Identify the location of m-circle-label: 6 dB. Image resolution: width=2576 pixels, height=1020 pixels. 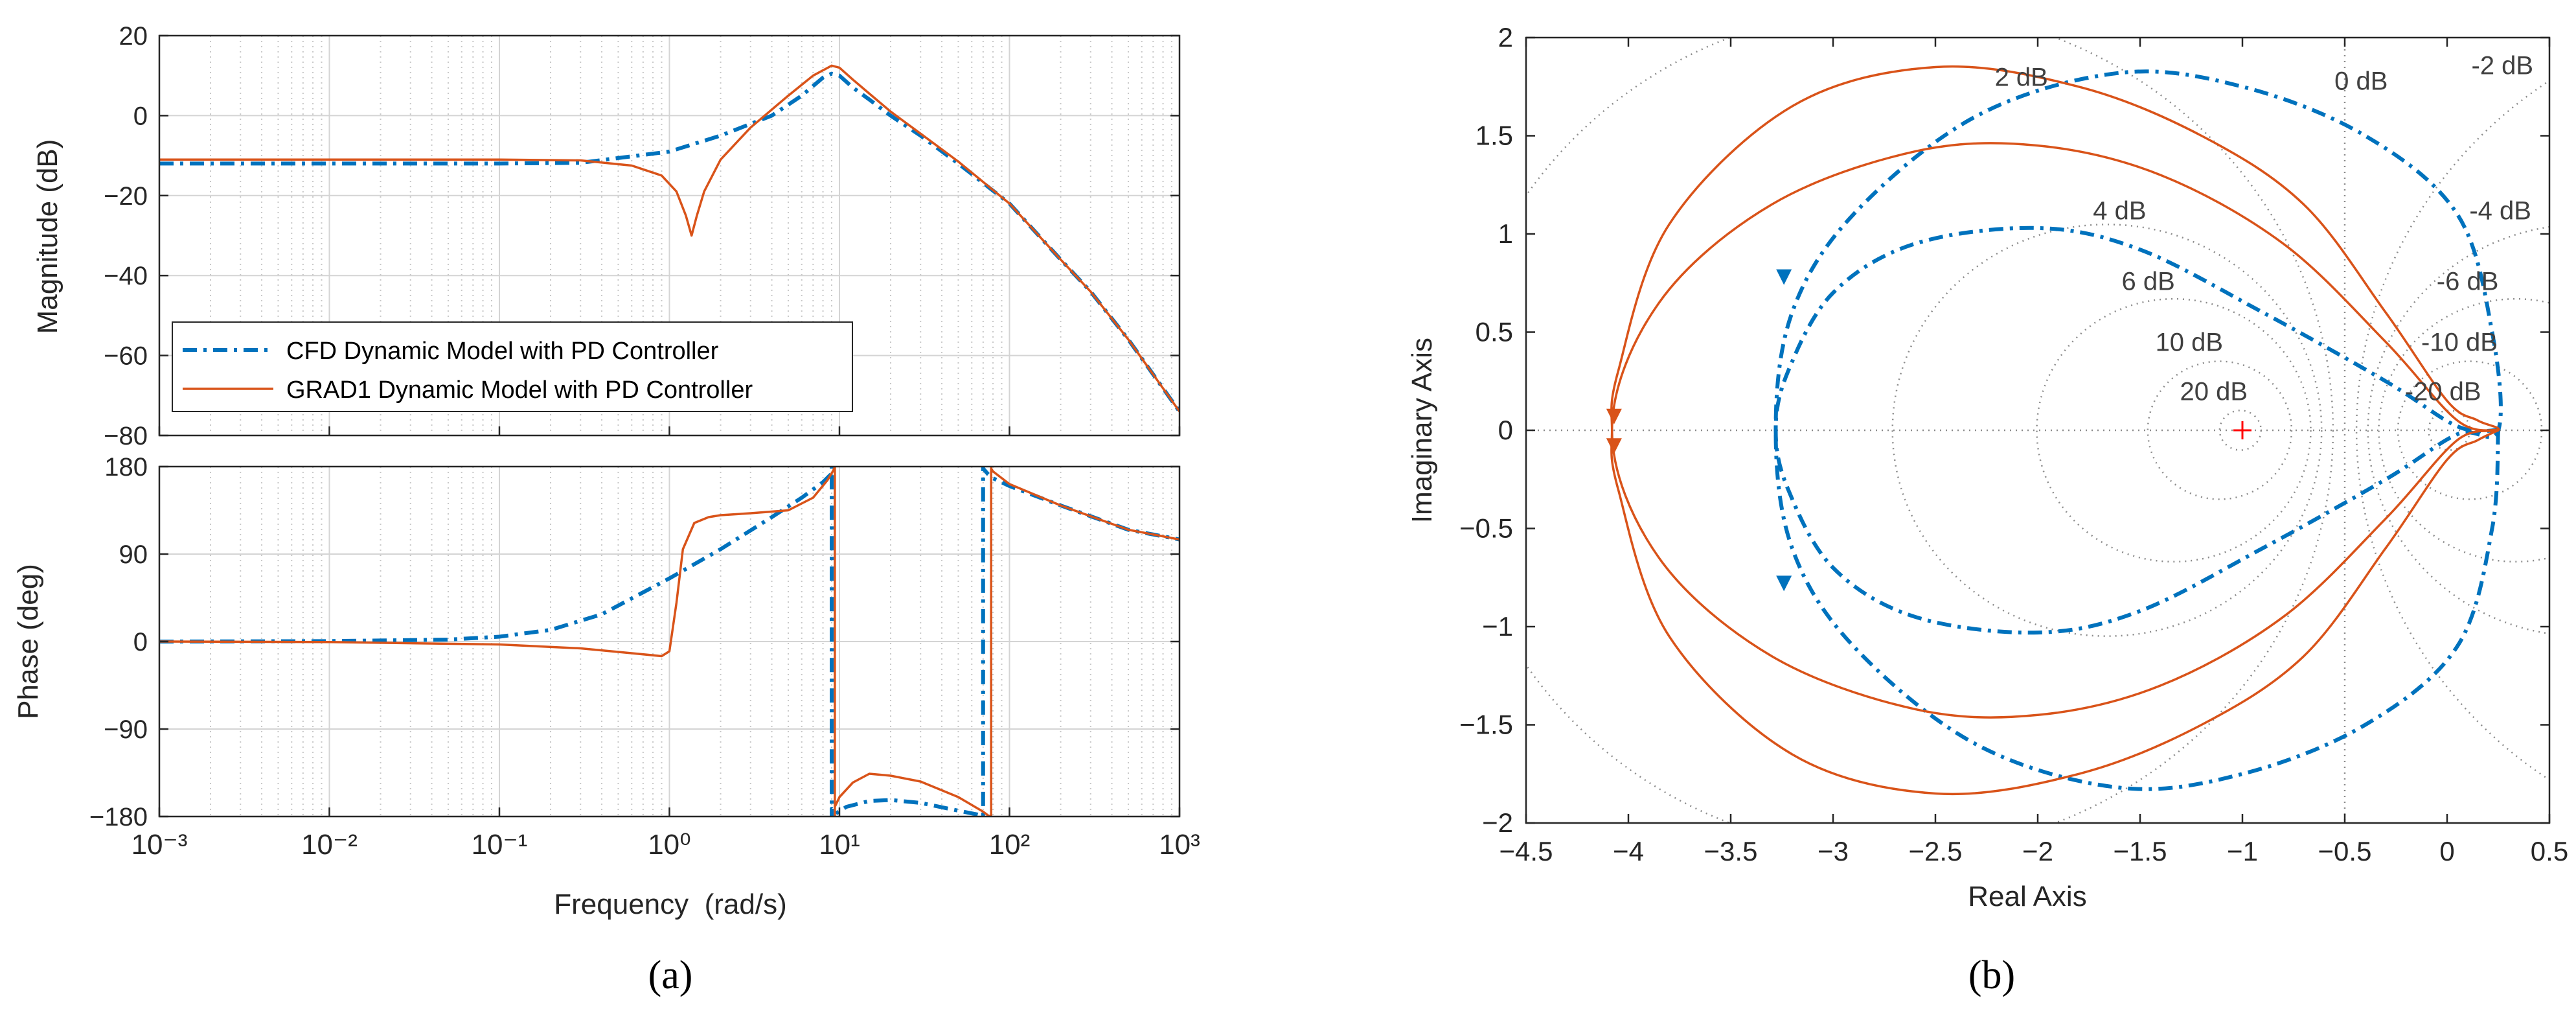
(2147, 282).